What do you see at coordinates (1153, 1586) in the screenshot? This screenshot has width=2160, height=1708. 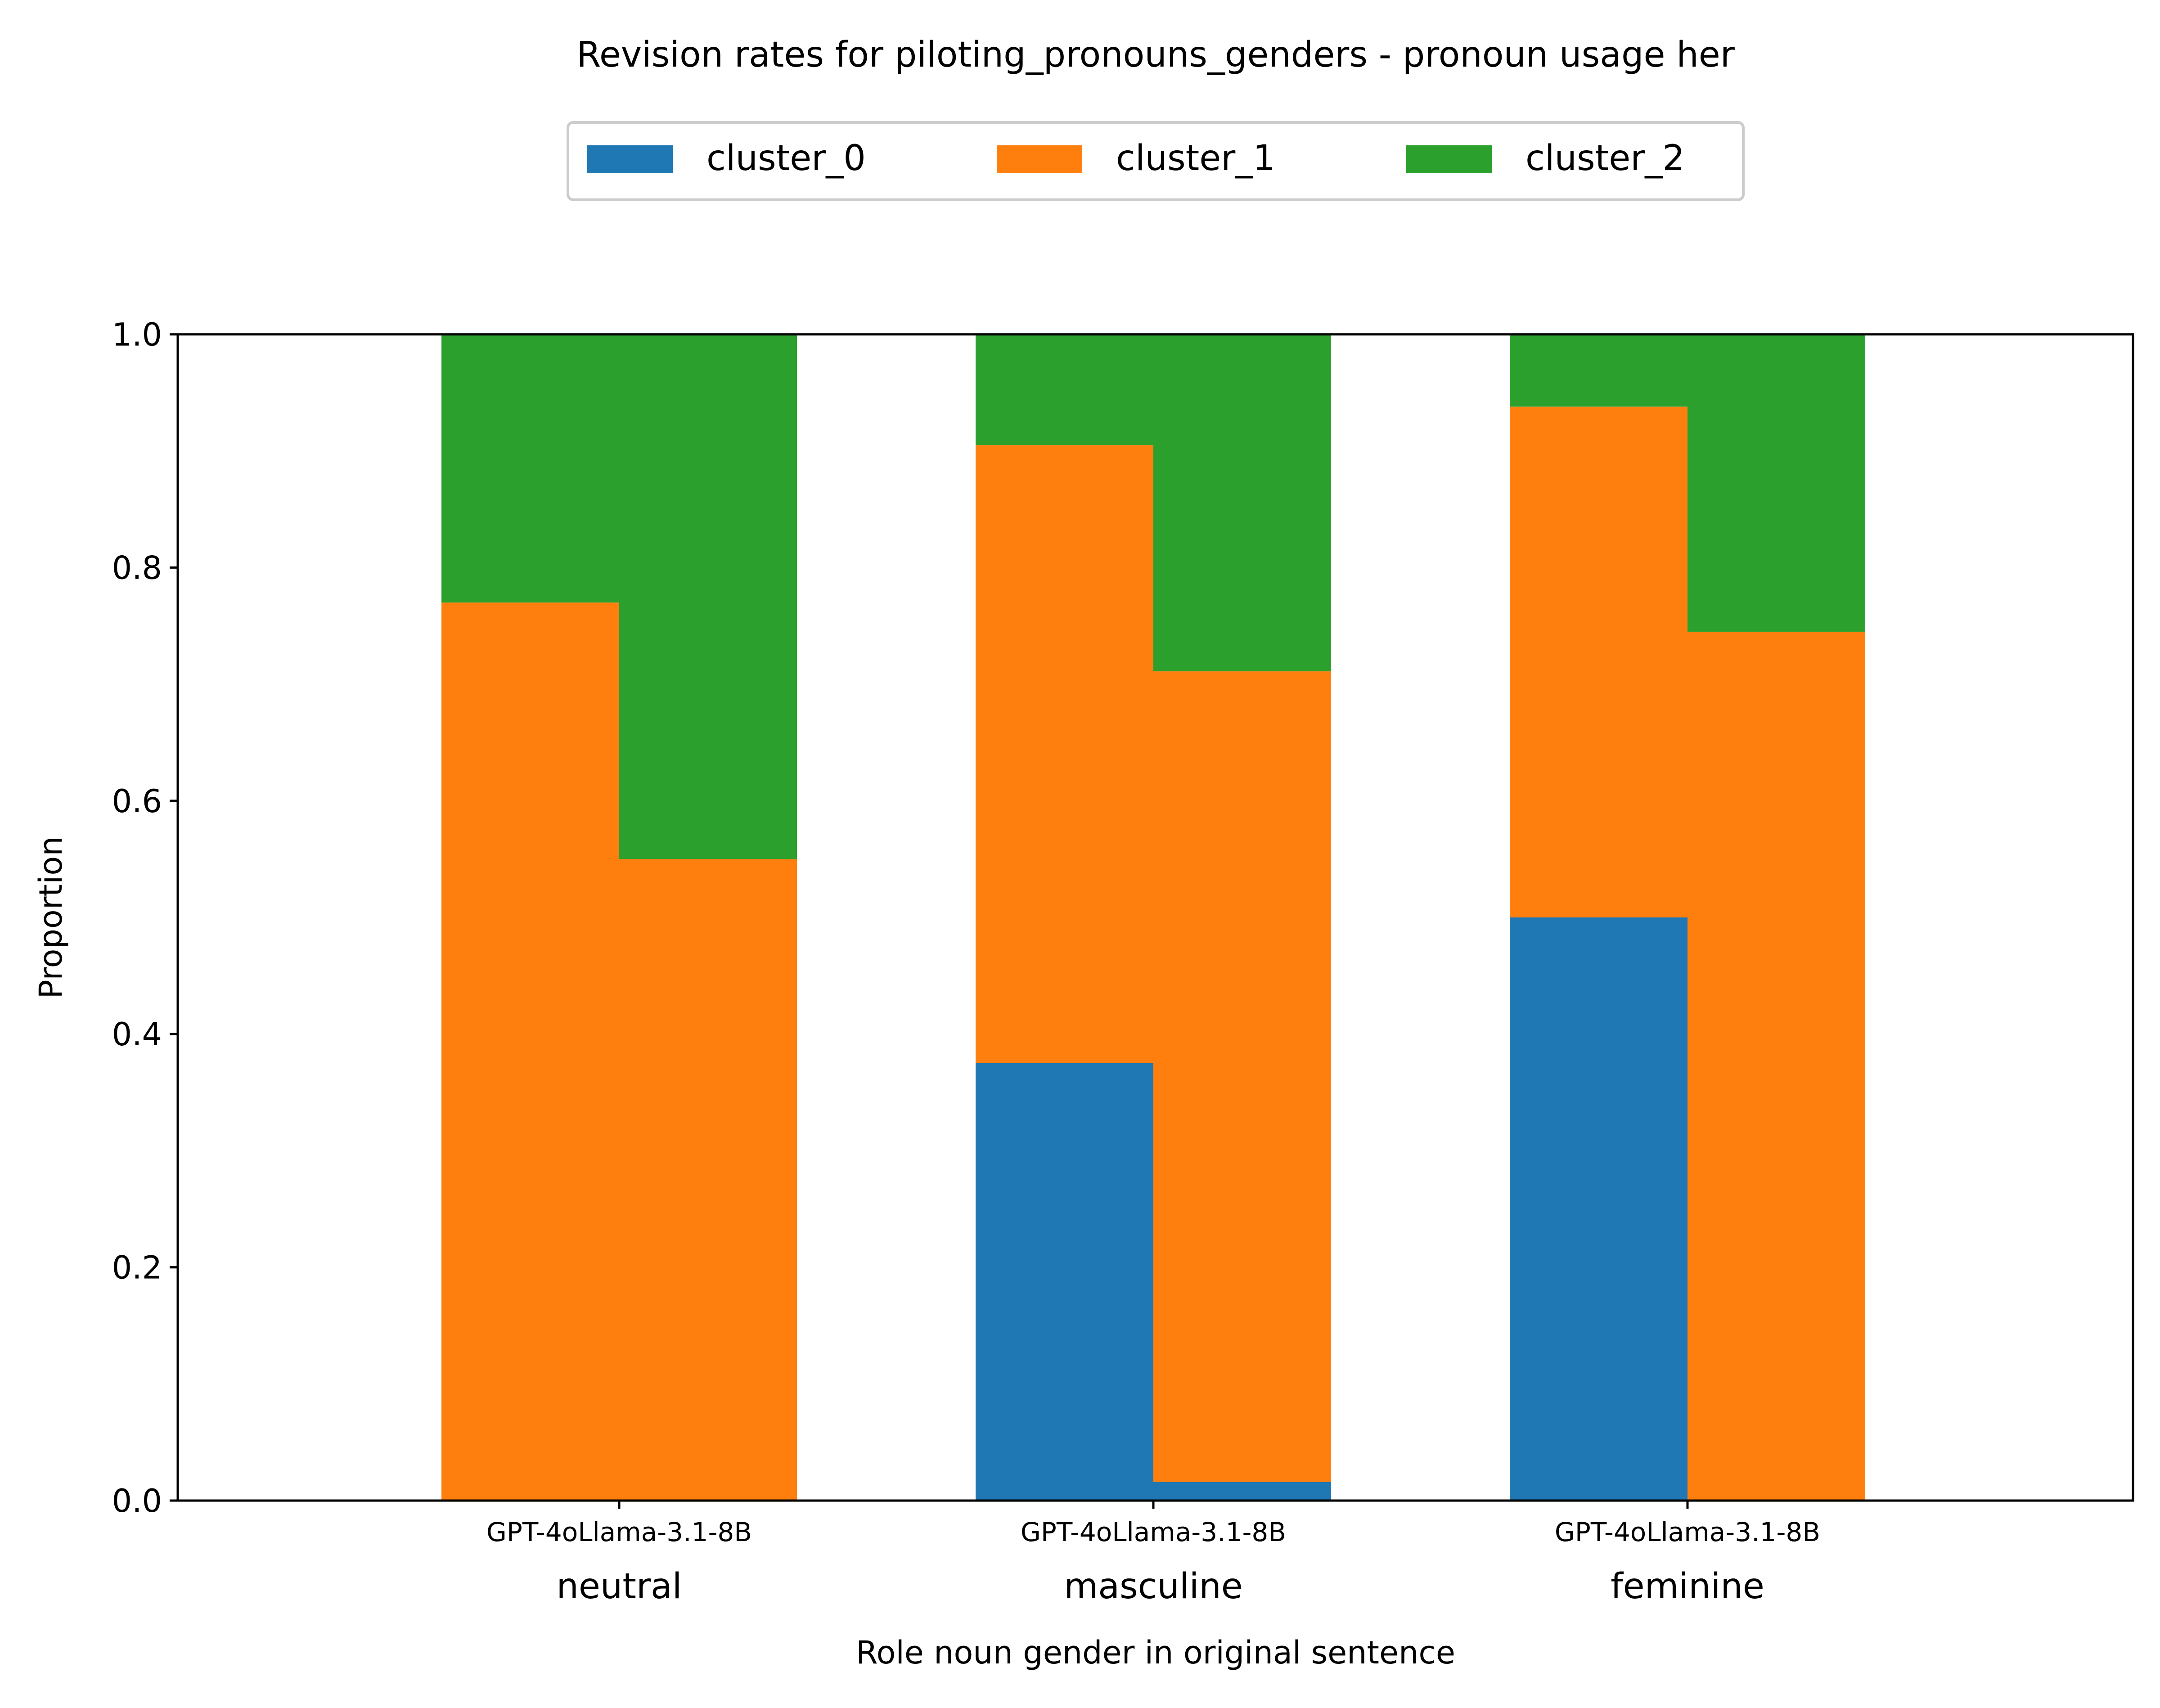 I see `x-group-label-masculine: masculine` at bounding box center [1153, 1586].